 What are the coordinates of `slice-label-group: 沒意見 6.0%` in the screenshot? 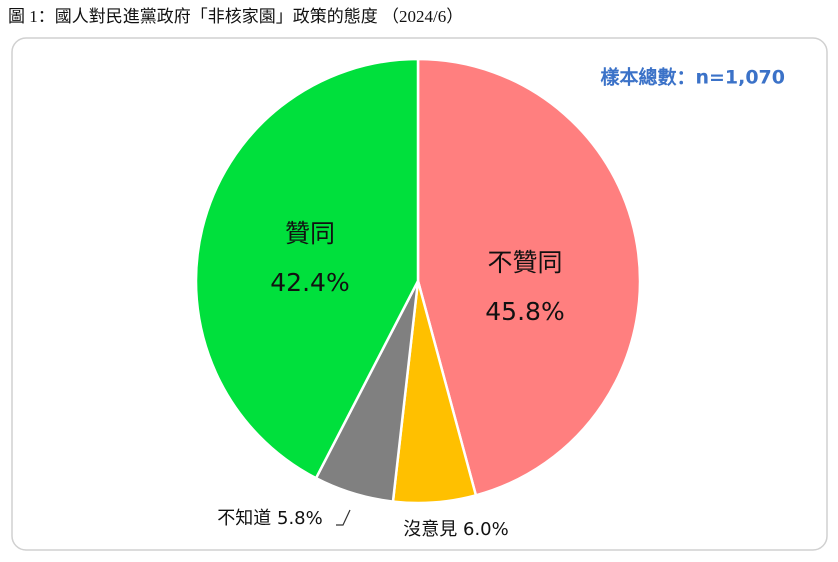 It's located at (455, 529).